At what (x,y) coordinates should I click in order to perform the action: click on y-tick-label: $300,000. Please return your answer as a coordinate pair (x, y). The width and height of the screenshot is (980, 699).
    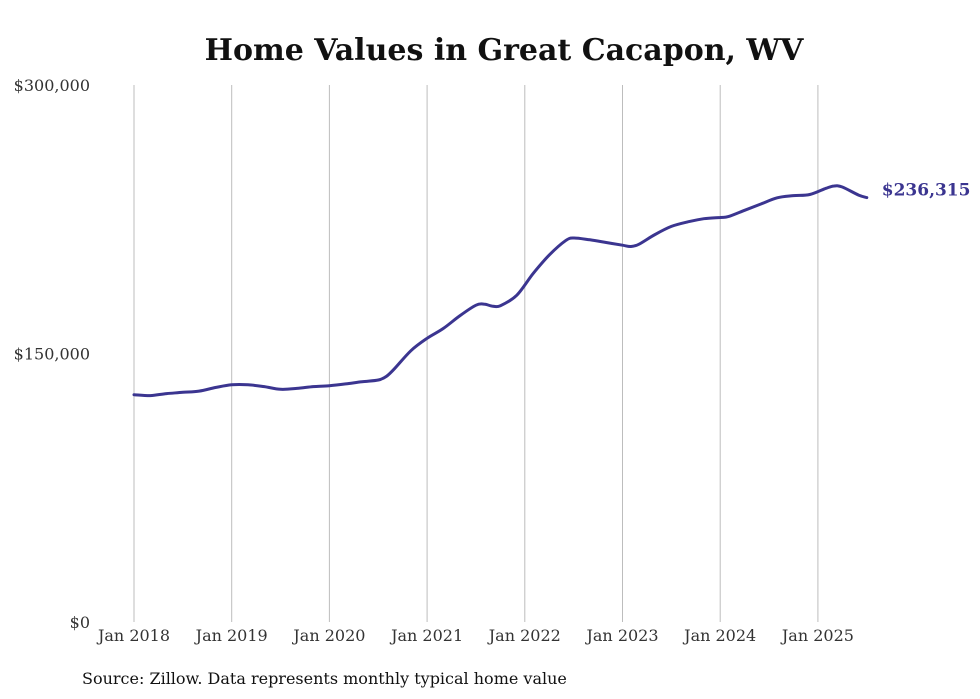
    Looking at the image, I should click on (52, 85).